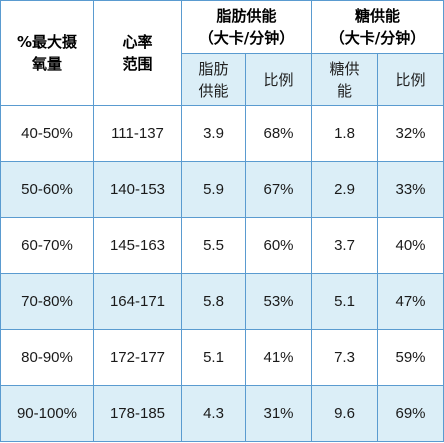  Describe the element at coordinates (213, 133) in the screenshot. I see `cell-fat-supply: 3.9` at that location.